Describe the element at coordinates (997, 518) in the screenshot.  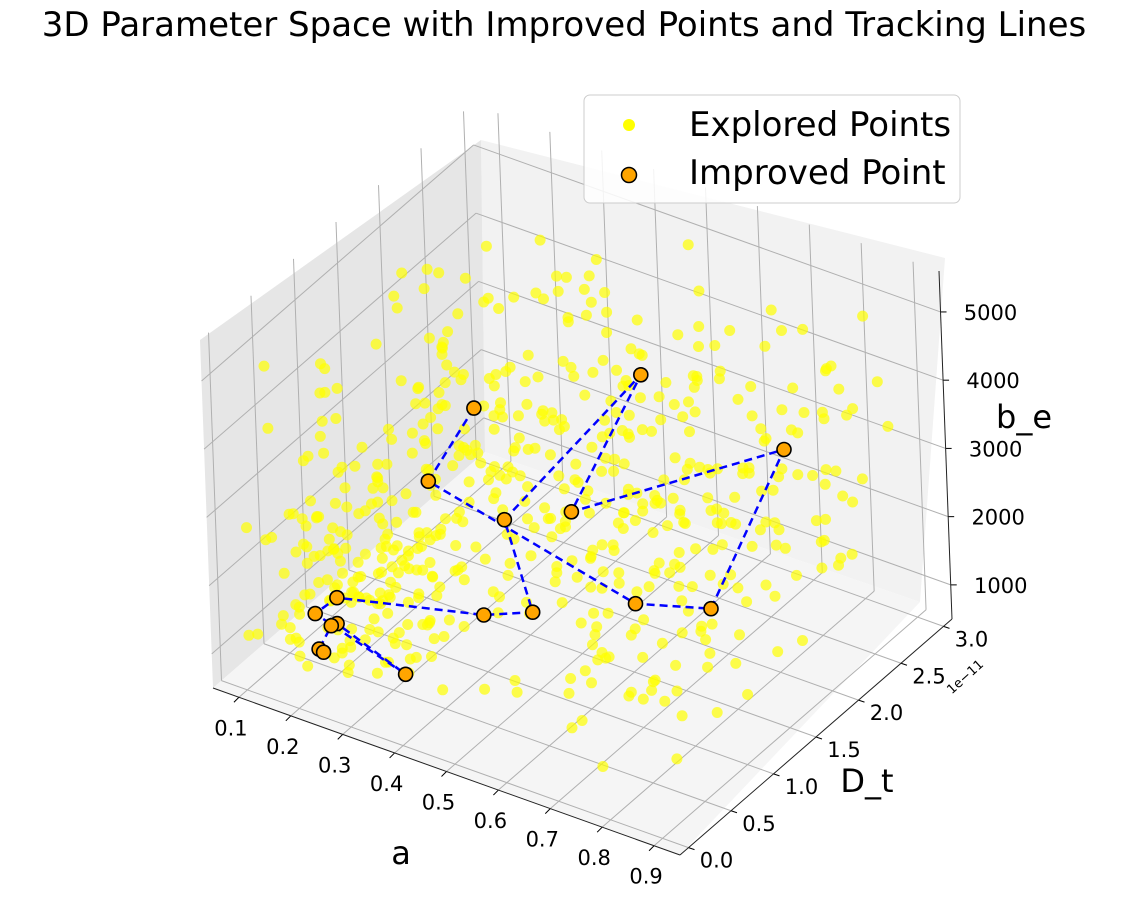
I see `z-tick-label: 2000` at that location.